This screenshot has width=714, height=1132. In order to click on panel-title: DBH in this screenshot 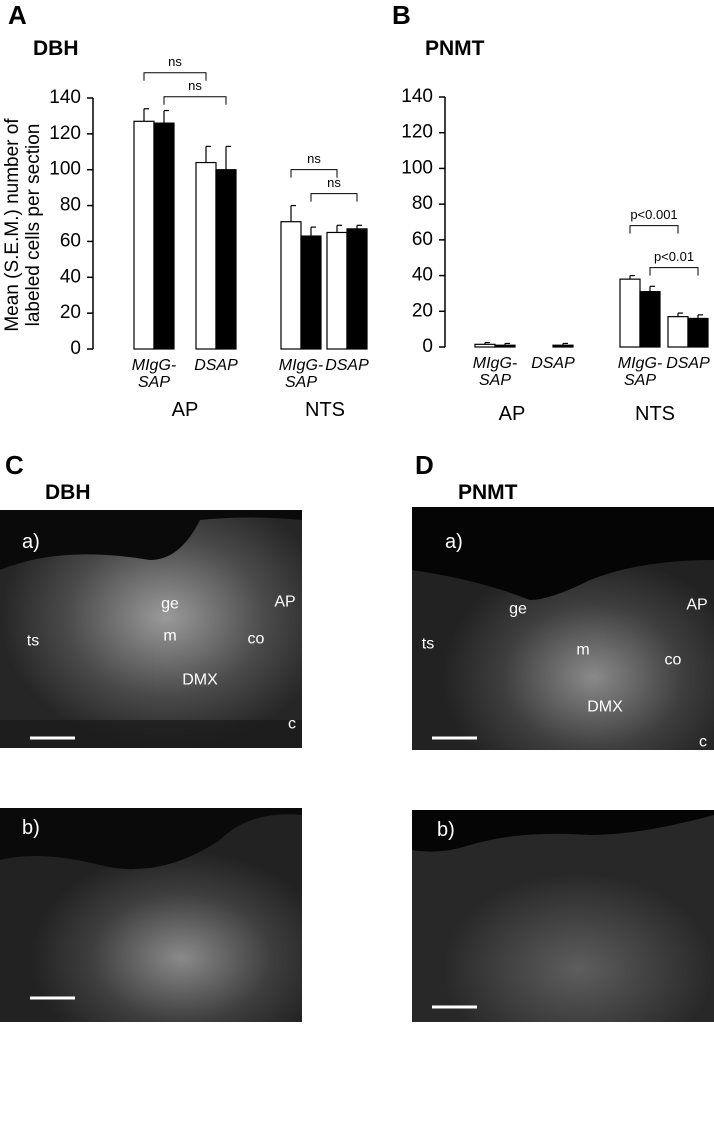, I will do `click(68, 492)`.